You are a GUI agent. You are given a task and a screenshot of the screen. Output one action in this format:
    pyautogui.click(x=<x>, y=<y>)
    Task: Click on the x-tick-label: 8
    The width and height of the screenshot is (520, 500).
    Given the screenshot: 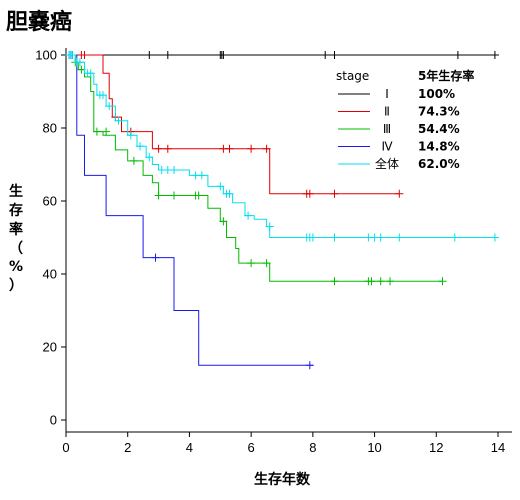 What is the action you would take?
    pyautogui.click(x=312, y=447)
    